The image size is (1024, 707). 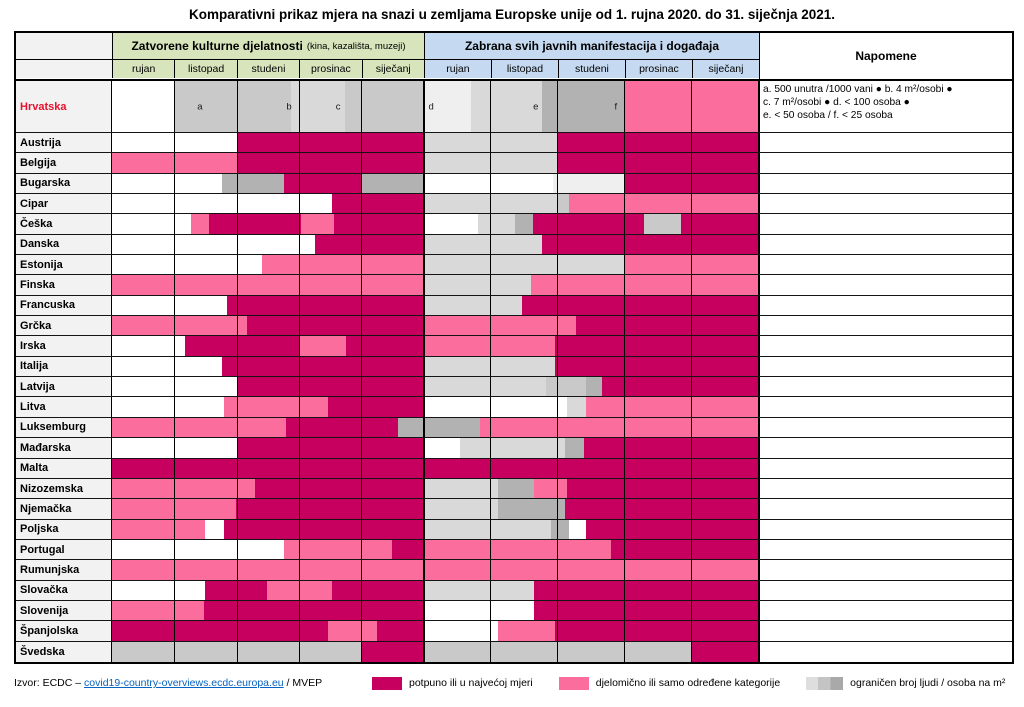 What do you see at coordinates (387, 683) in the screenshot?
I see `legend-swatch-full` at bounding box center [387, 683].